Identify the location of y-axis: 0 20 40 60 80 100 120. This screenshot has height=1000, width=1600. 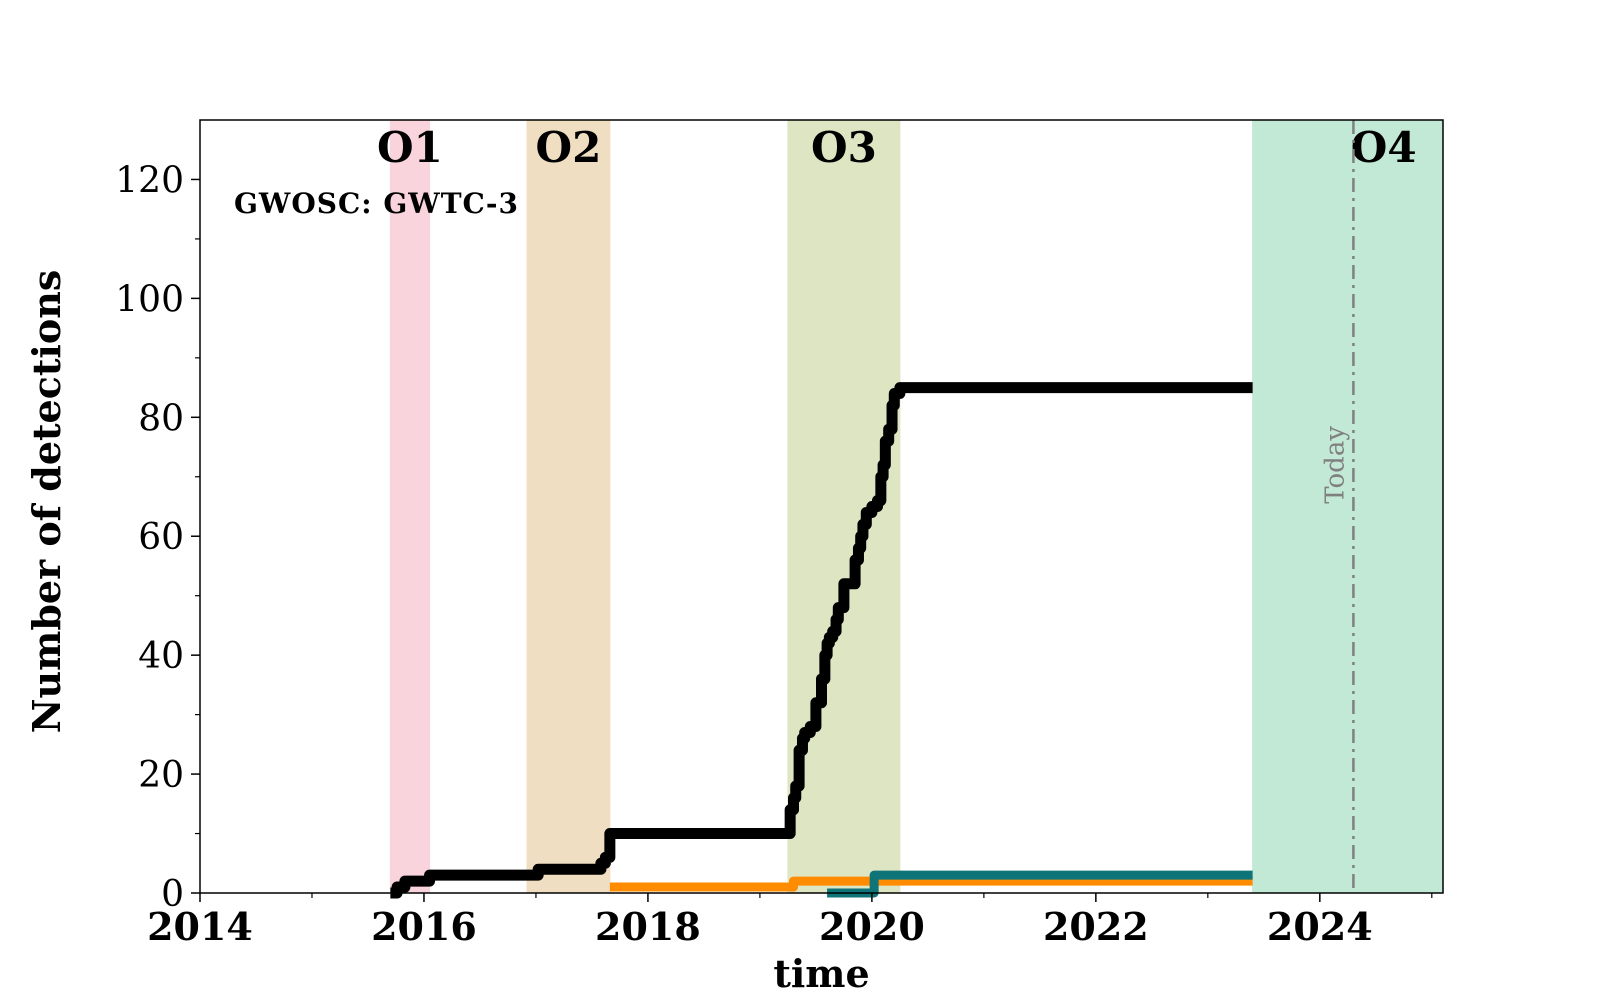
(157, 537).